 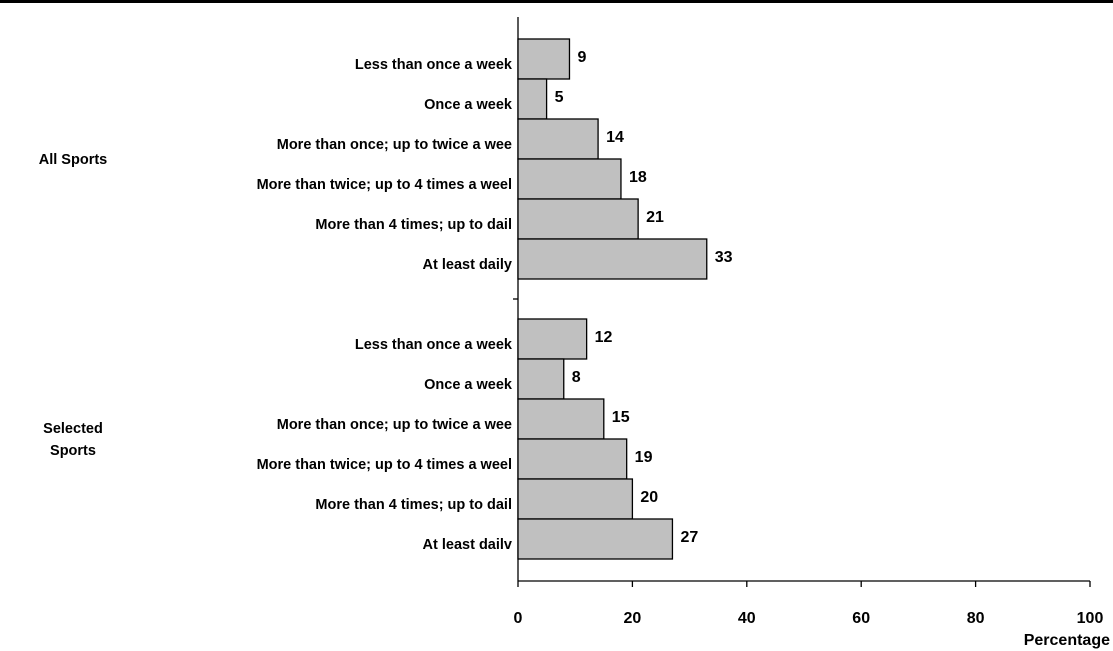 What do you see at coordinates (581, 57) in the screenshot?
I see `value-label: 9` at bounding box center [581, 57].